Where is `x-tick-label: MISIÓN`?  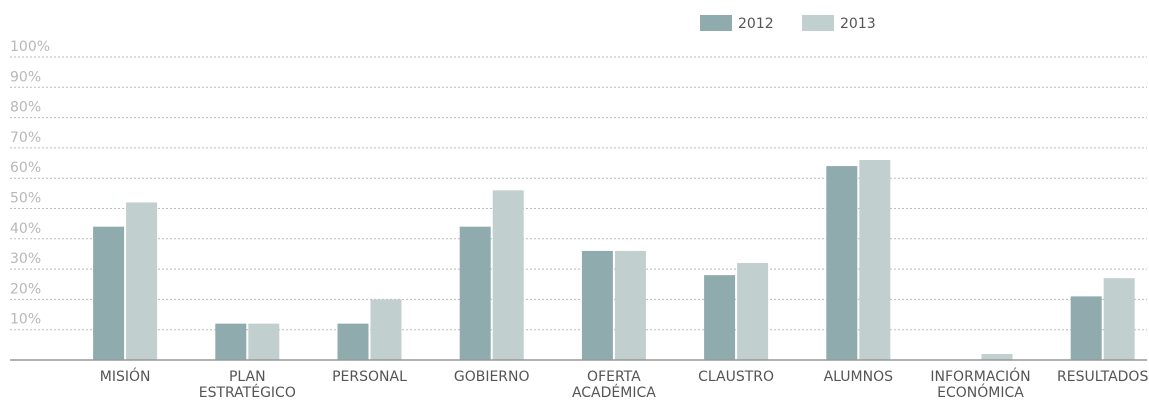 x-tick-label: MISIÓN is located at coordinates (125, 377).